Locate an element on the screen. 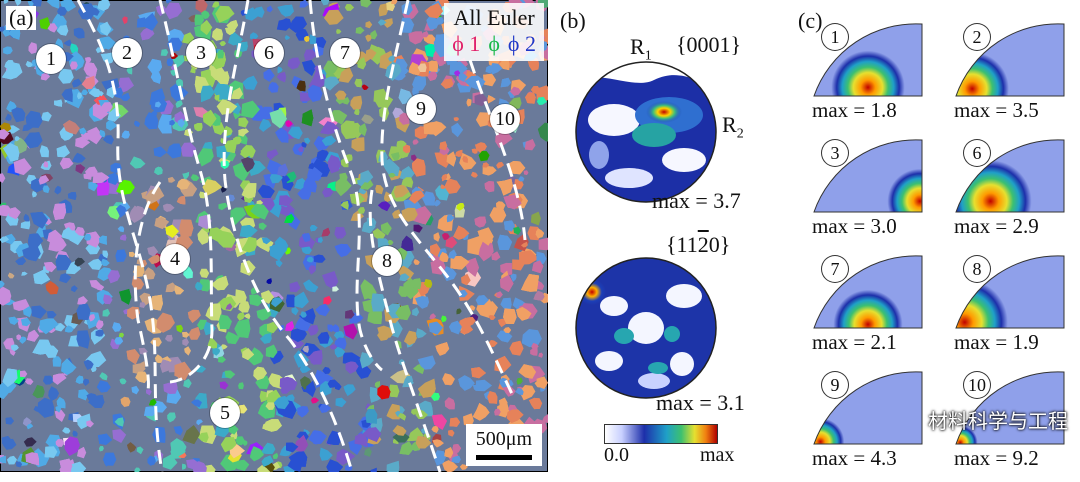  ipf-2: 2 max = 3.5 is located at coordinates (1015, 78).